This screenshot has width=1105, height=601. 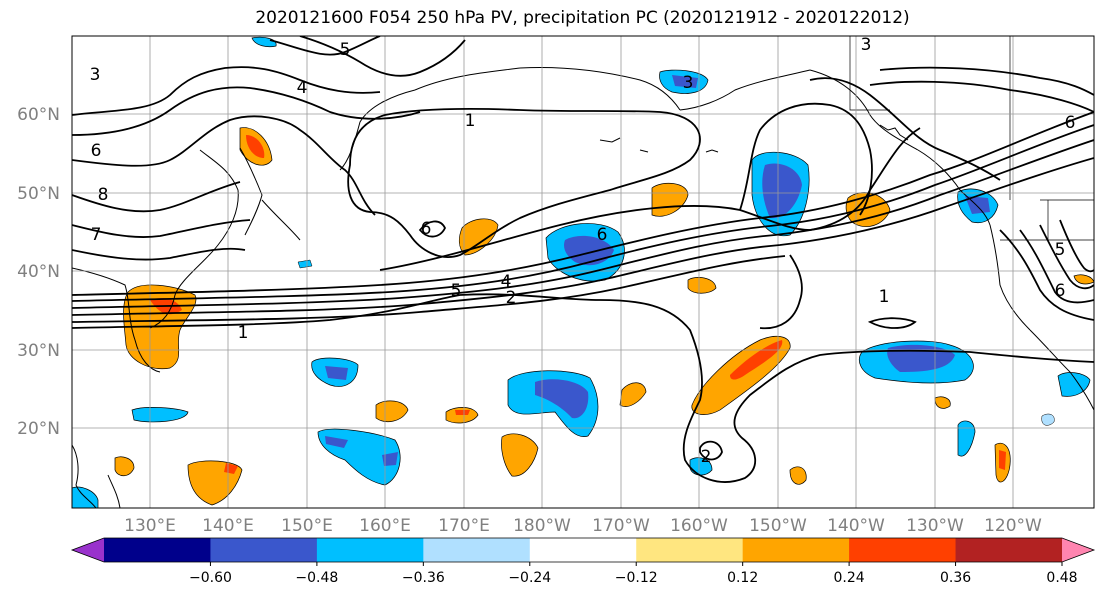 I want to click on lon-label: 170°E, so click(x=464, y=526).